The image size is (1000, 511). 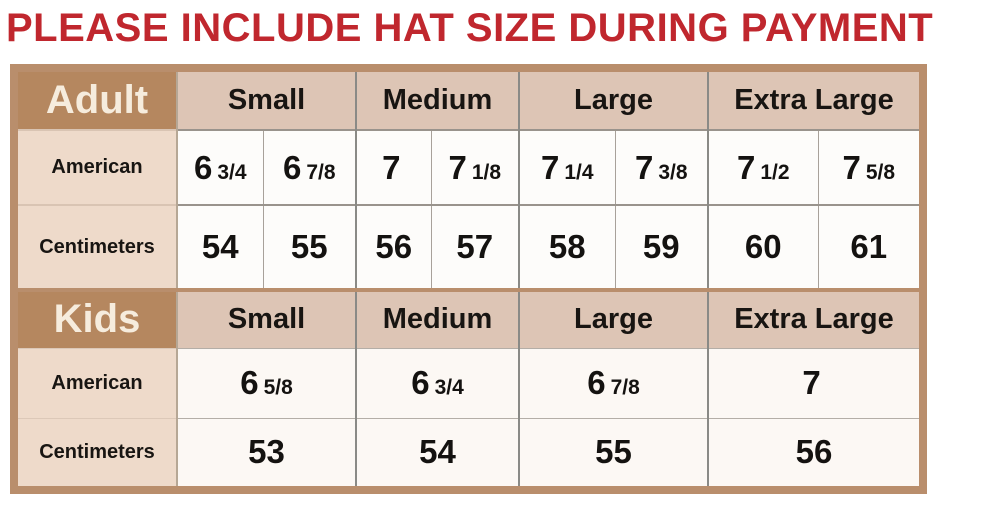 I want to click on adult-american-label: American, so click(x=95, y=167).